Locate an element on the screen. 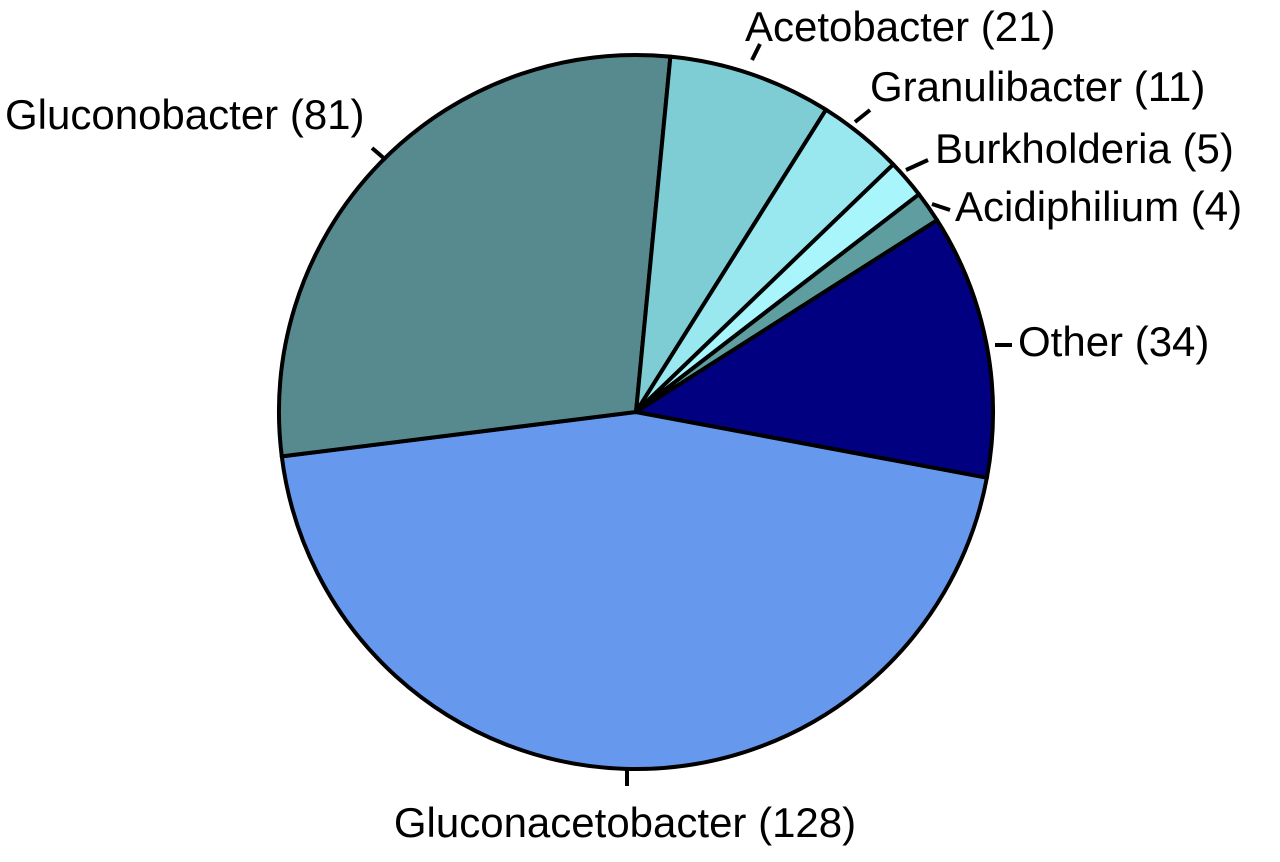  slice-label: Gluconacetobacter (128) is located at coordinates (625, 822).